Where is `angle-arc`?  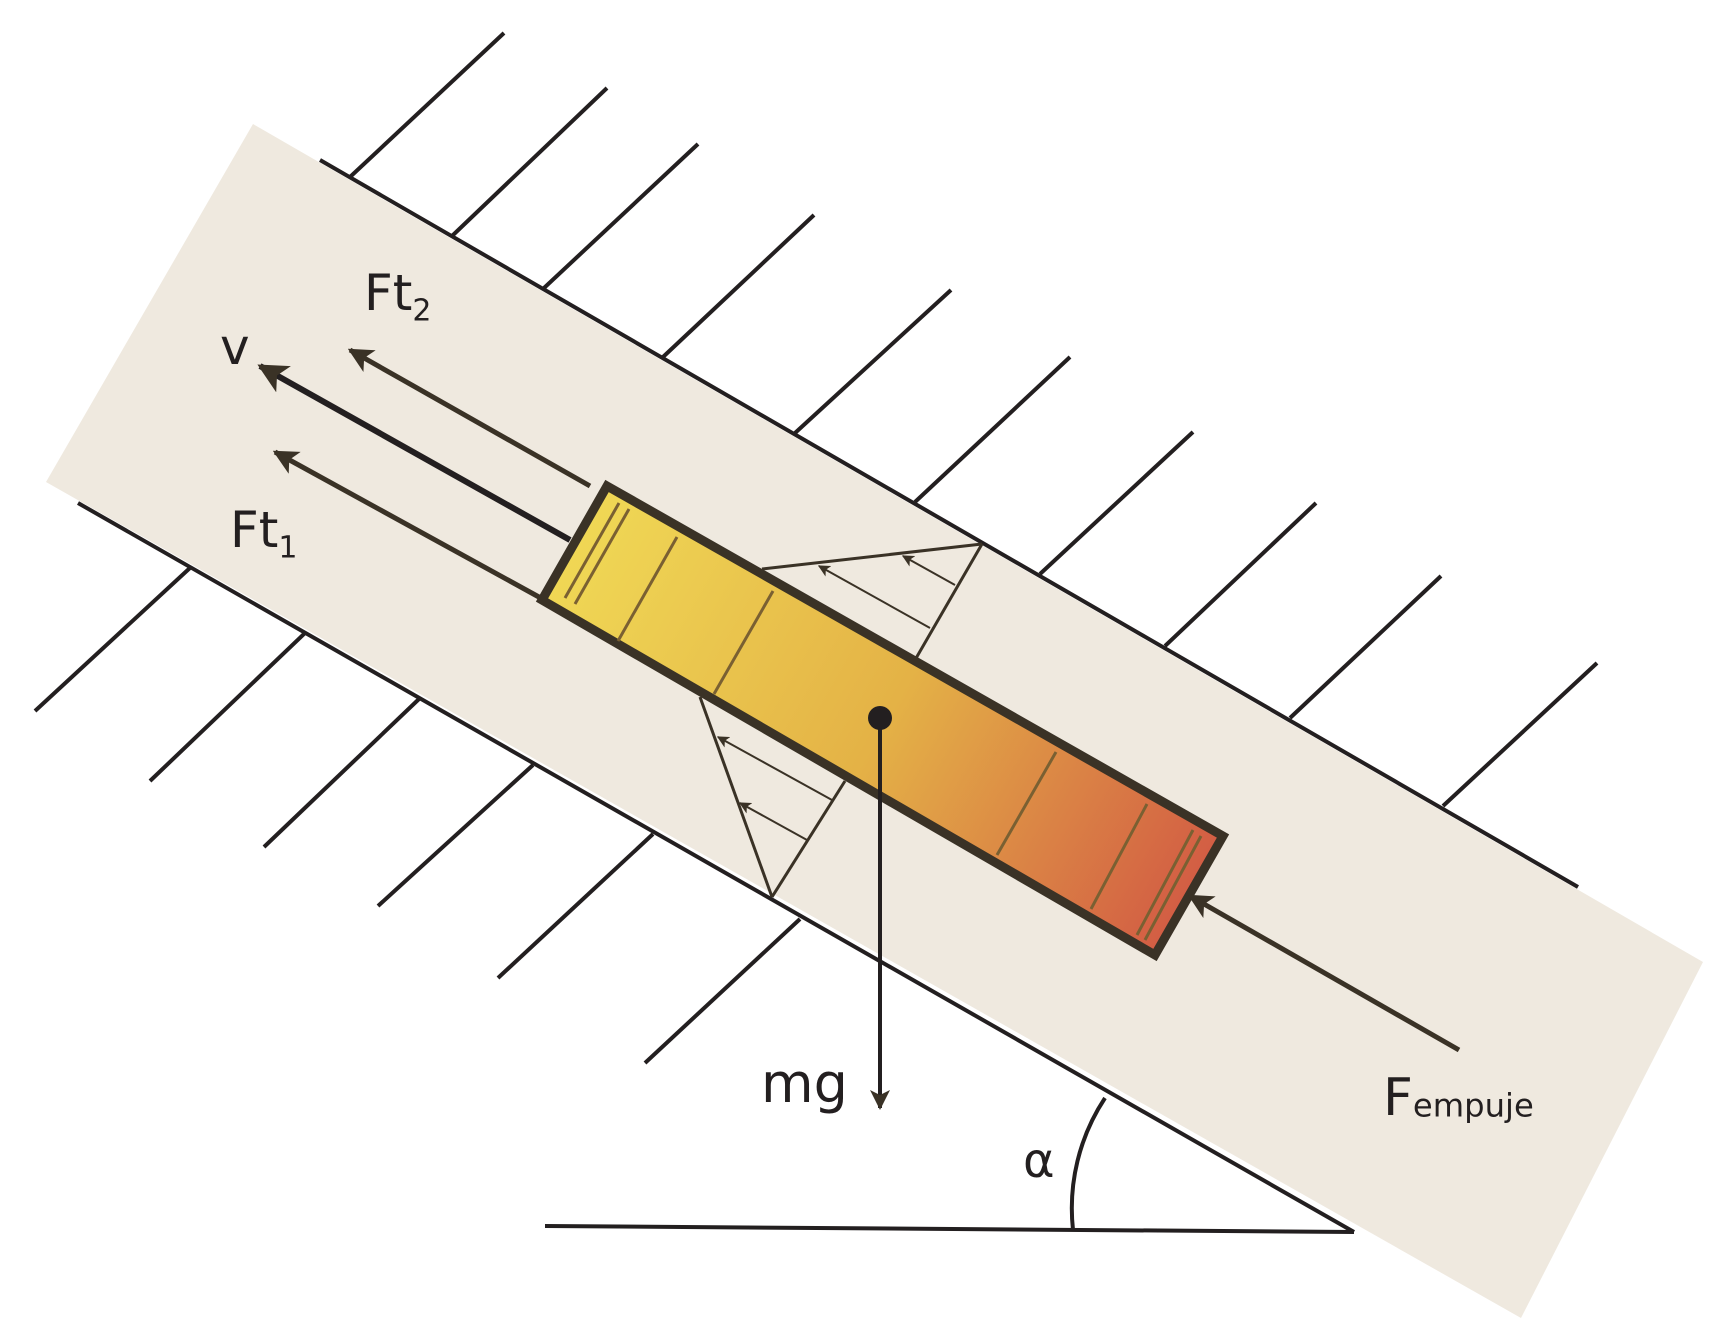 angle-arc is located at coordinates (1088, 1163).